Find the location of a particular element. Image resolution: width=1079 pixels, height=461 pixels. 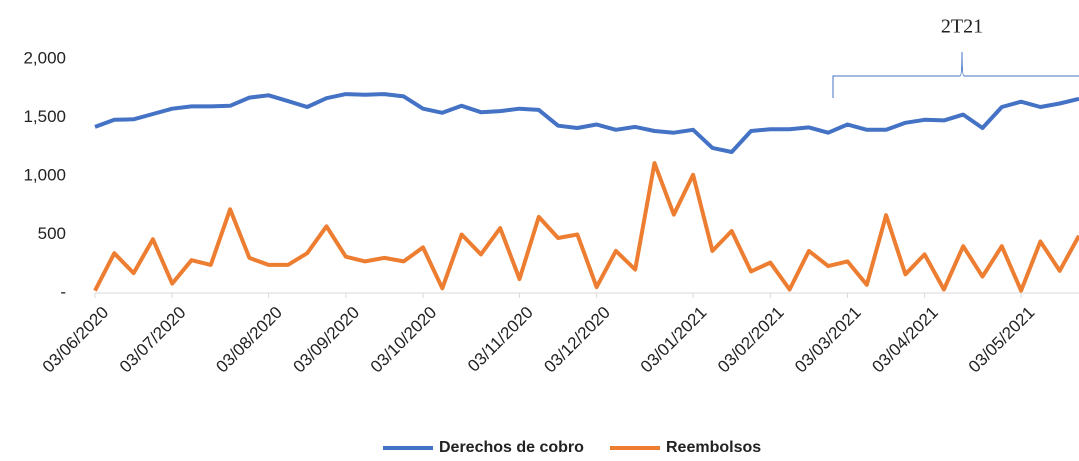

x-tick-label: 03/05/2021 is located at coordinates (1002, 340).